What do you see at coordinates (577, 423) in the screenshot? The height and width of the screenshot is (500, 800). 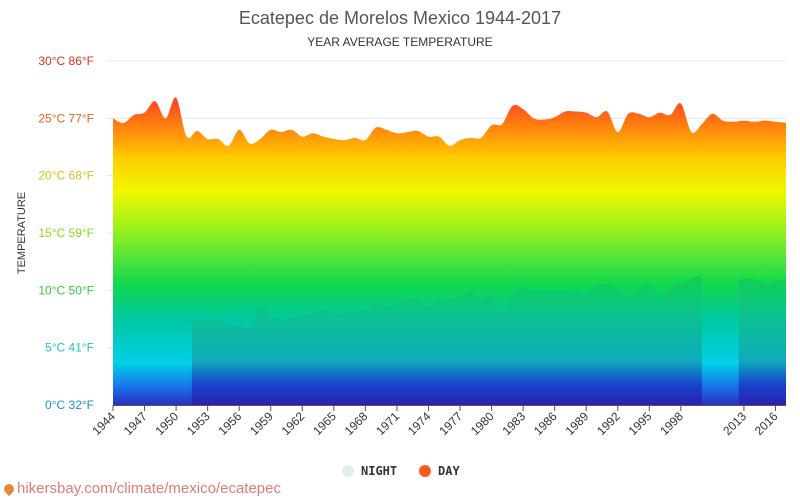 I see `x-tick-label: 1989` at bounding box center [577, 423].